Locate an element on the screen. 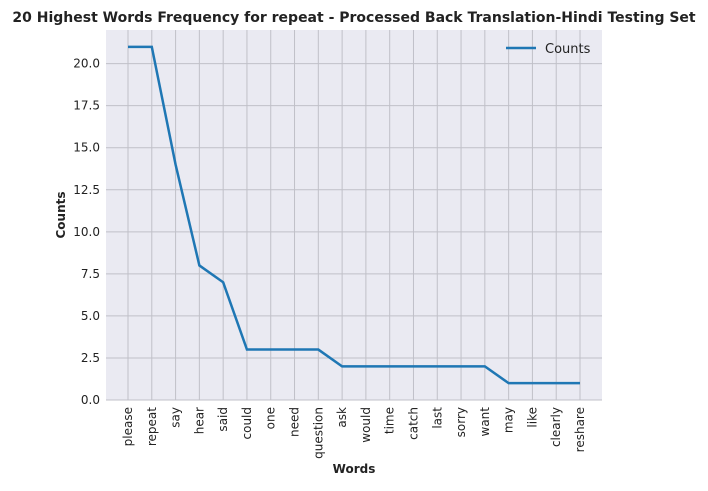 This screenshot has height=491, width=708. x-tick-label: time is located at coordinates (390, 420).